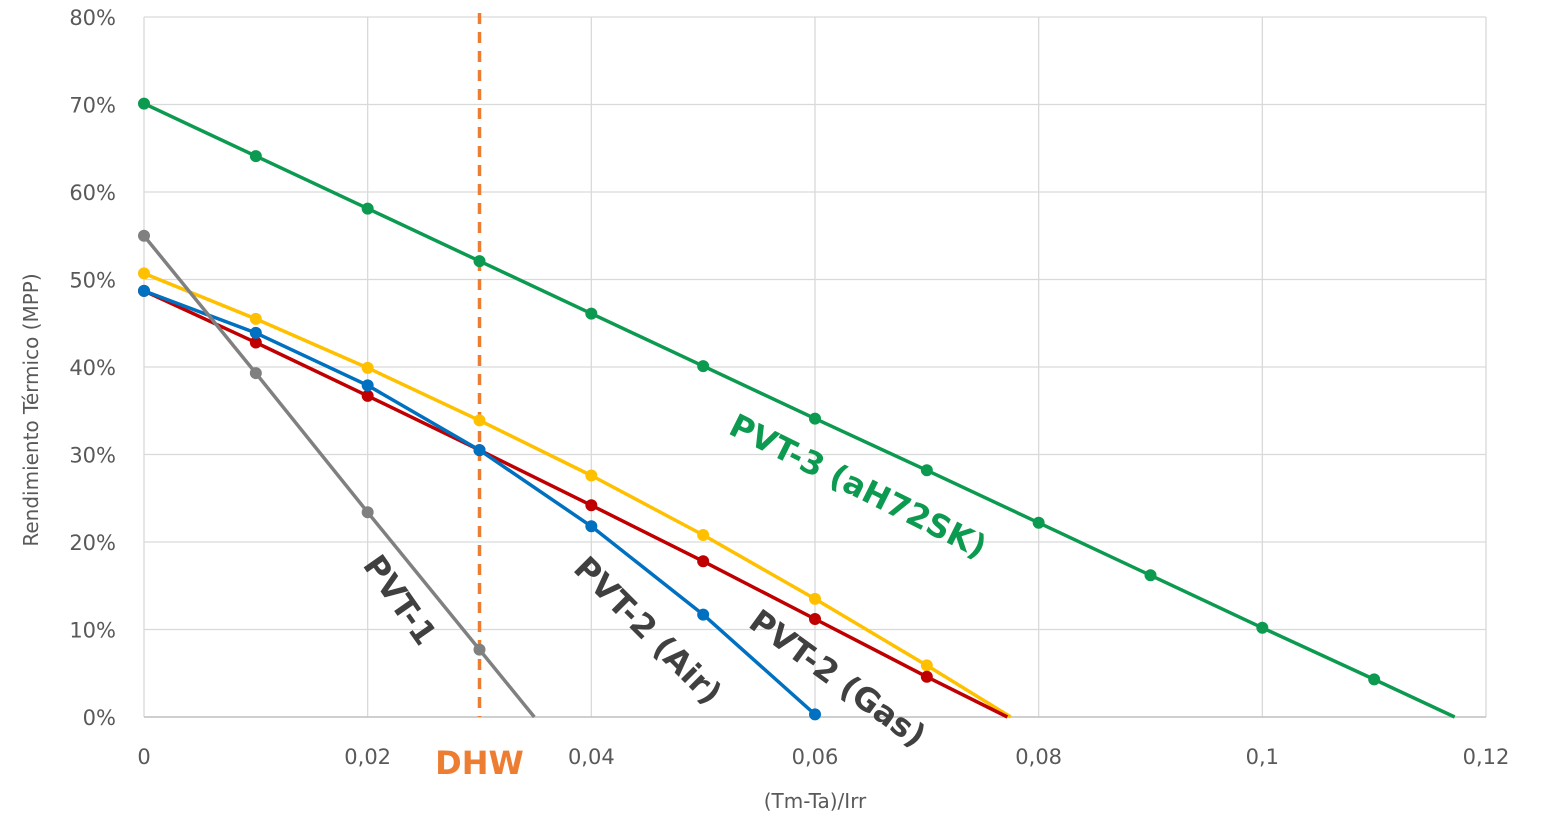 The width and height of the screenshot is (1545, 817). Describe the element at coordinates (479, 763) in the screenshot. I see `dhw-label: DHW` at that location.